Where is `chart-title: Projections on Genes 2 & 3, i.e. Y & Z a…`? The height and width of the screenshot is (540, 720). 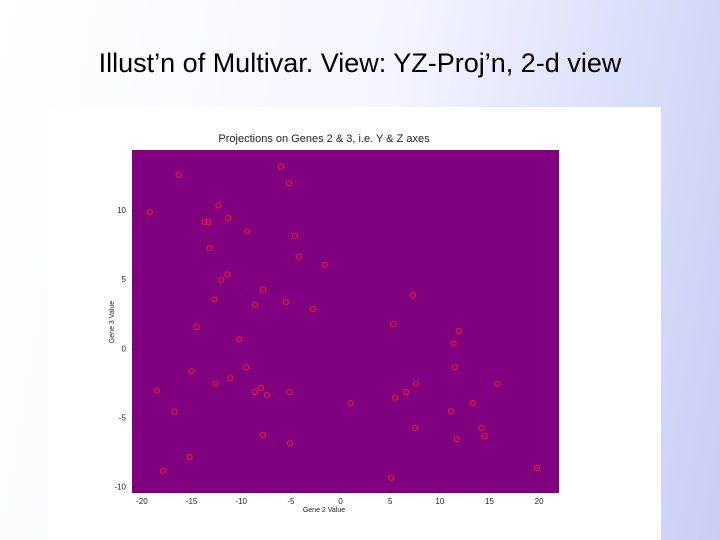
chart-title: Projections on Genes 2 & 3, i.e. Y & Z a… is located at coordinates (324, 139).